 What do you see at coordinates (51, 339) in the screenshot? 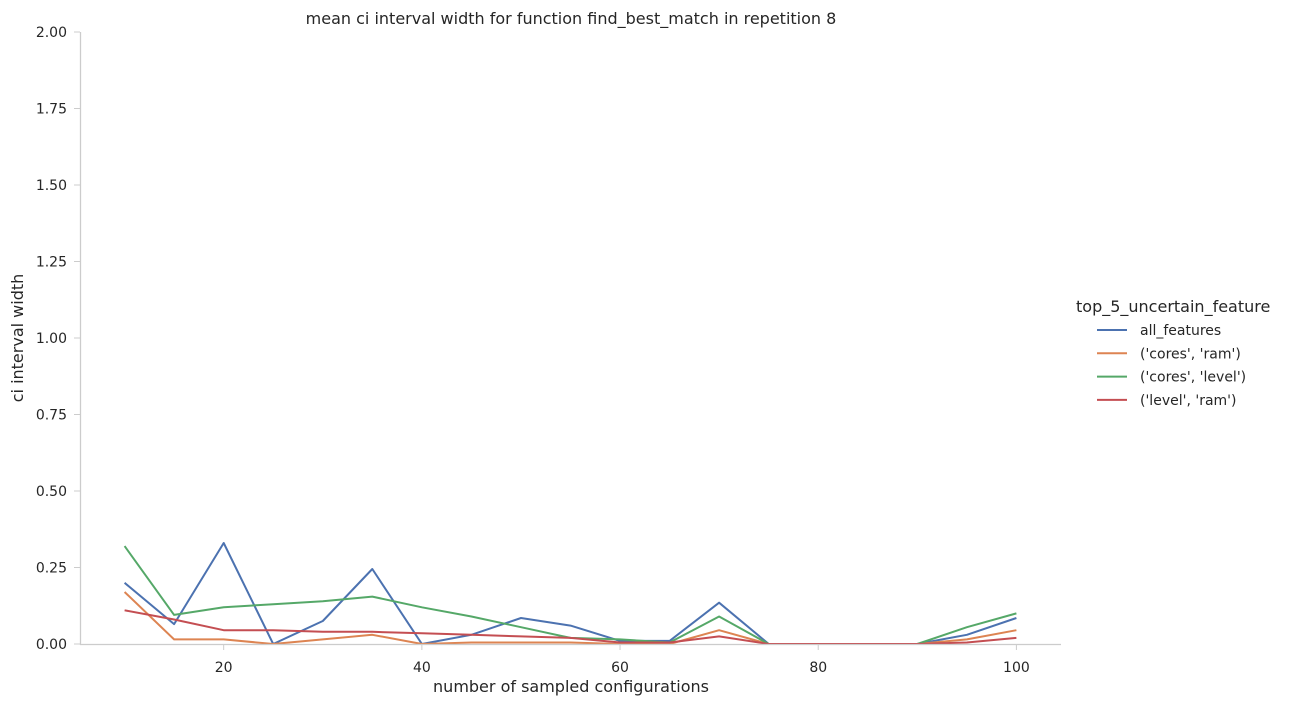
I see `y-tick-label: 1.00` at bounding box center [51, 339].